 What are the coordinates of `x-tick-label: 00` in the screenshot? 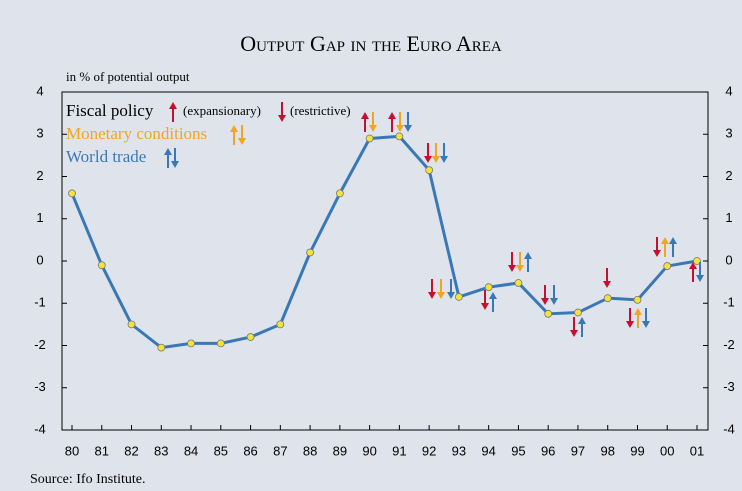 It's located at (667, 450).